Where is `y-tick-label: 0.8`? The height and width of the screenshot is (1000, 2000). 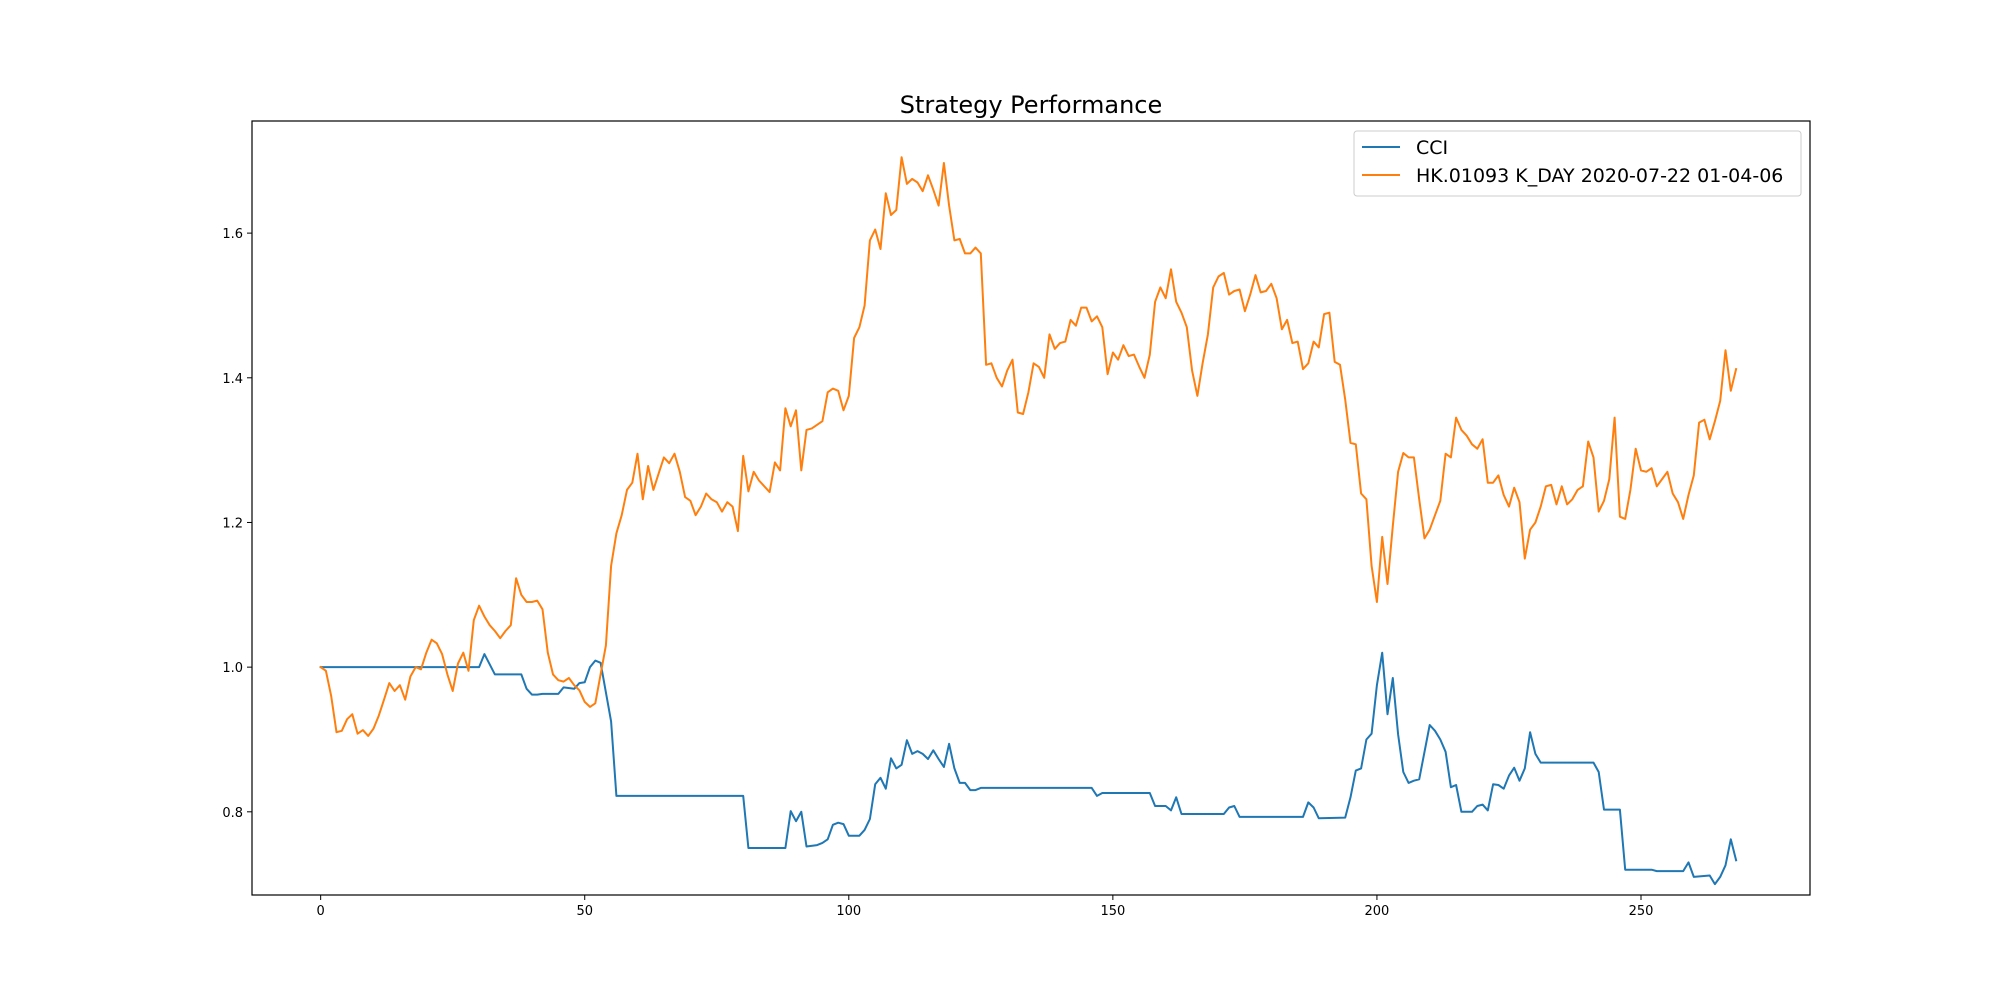
y-tick-label: 0.8 is located at coordinates (232, 813).